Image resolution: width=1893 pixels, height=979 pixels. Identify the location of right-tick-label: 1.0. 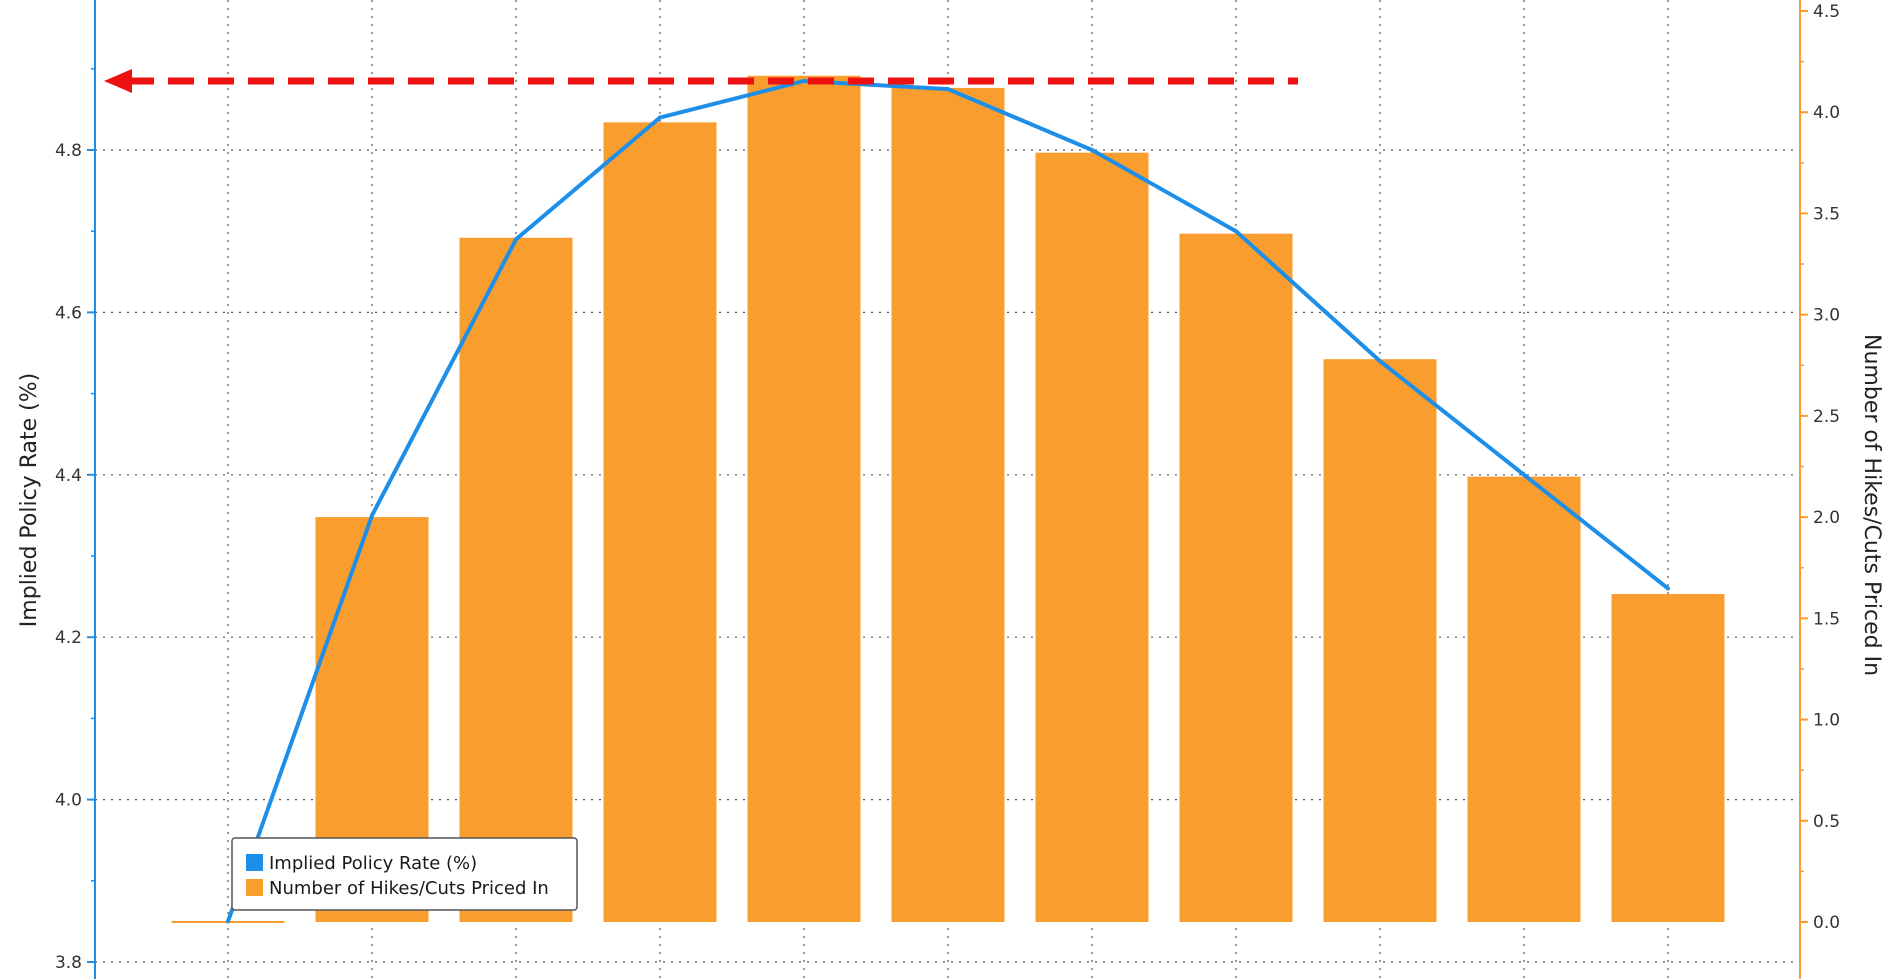
(1826, 721).